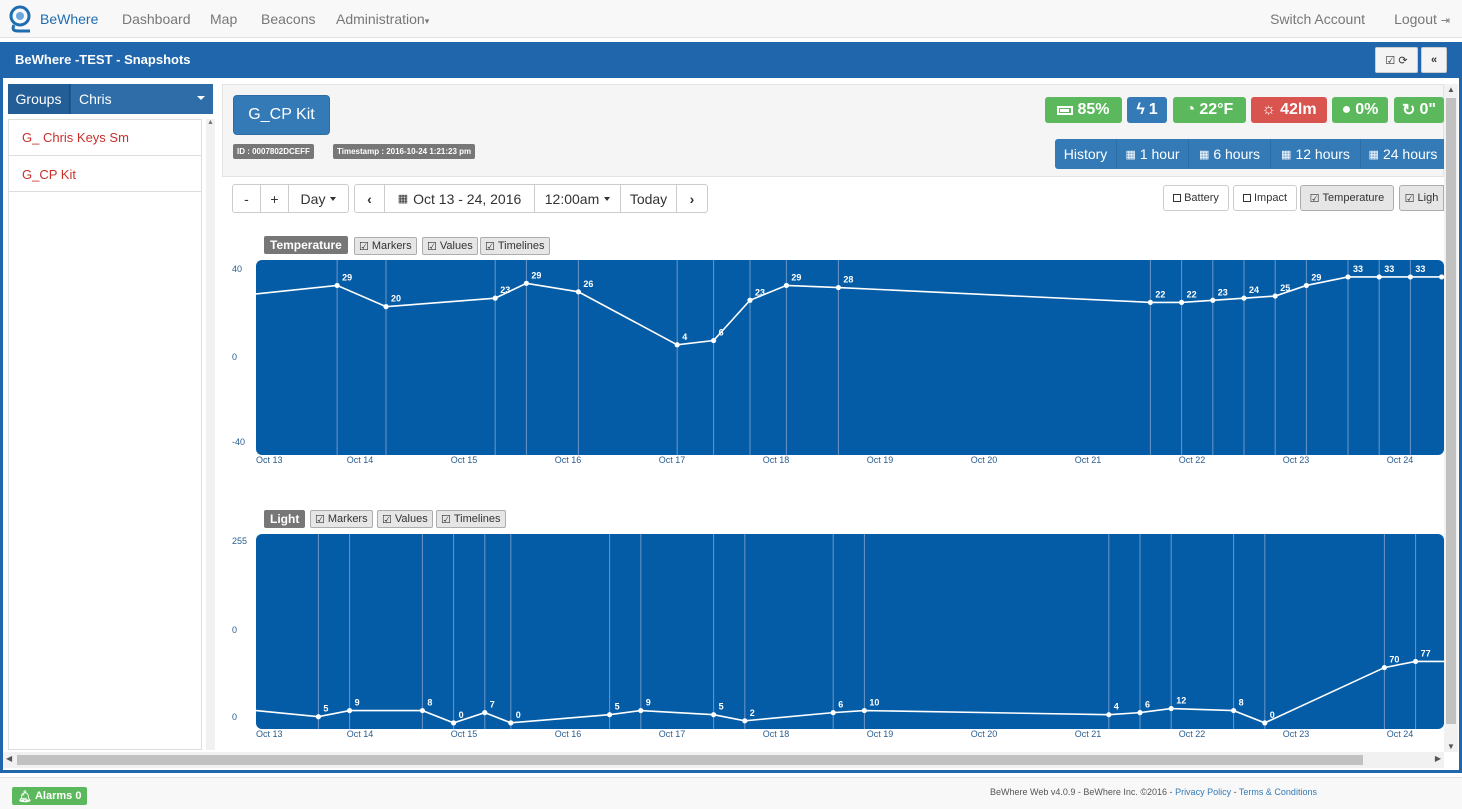 Image resolution: width=1462 pixels, height=809 pixels. Describe the element at coordinates (1216, 109) in the screenshot. I see `temperature-value: 22°F` at that location.